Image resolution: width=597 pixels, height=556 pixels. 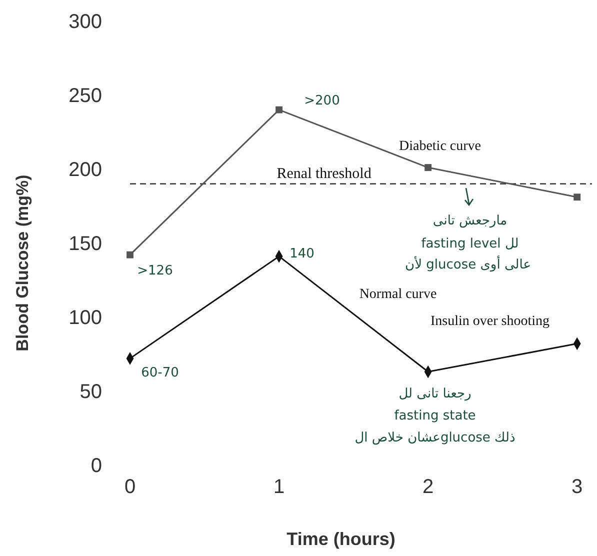 What do you see at coordinates (155, 271) in the screenshot?
I see `annotation: >126` at bounding box center [155, 271].